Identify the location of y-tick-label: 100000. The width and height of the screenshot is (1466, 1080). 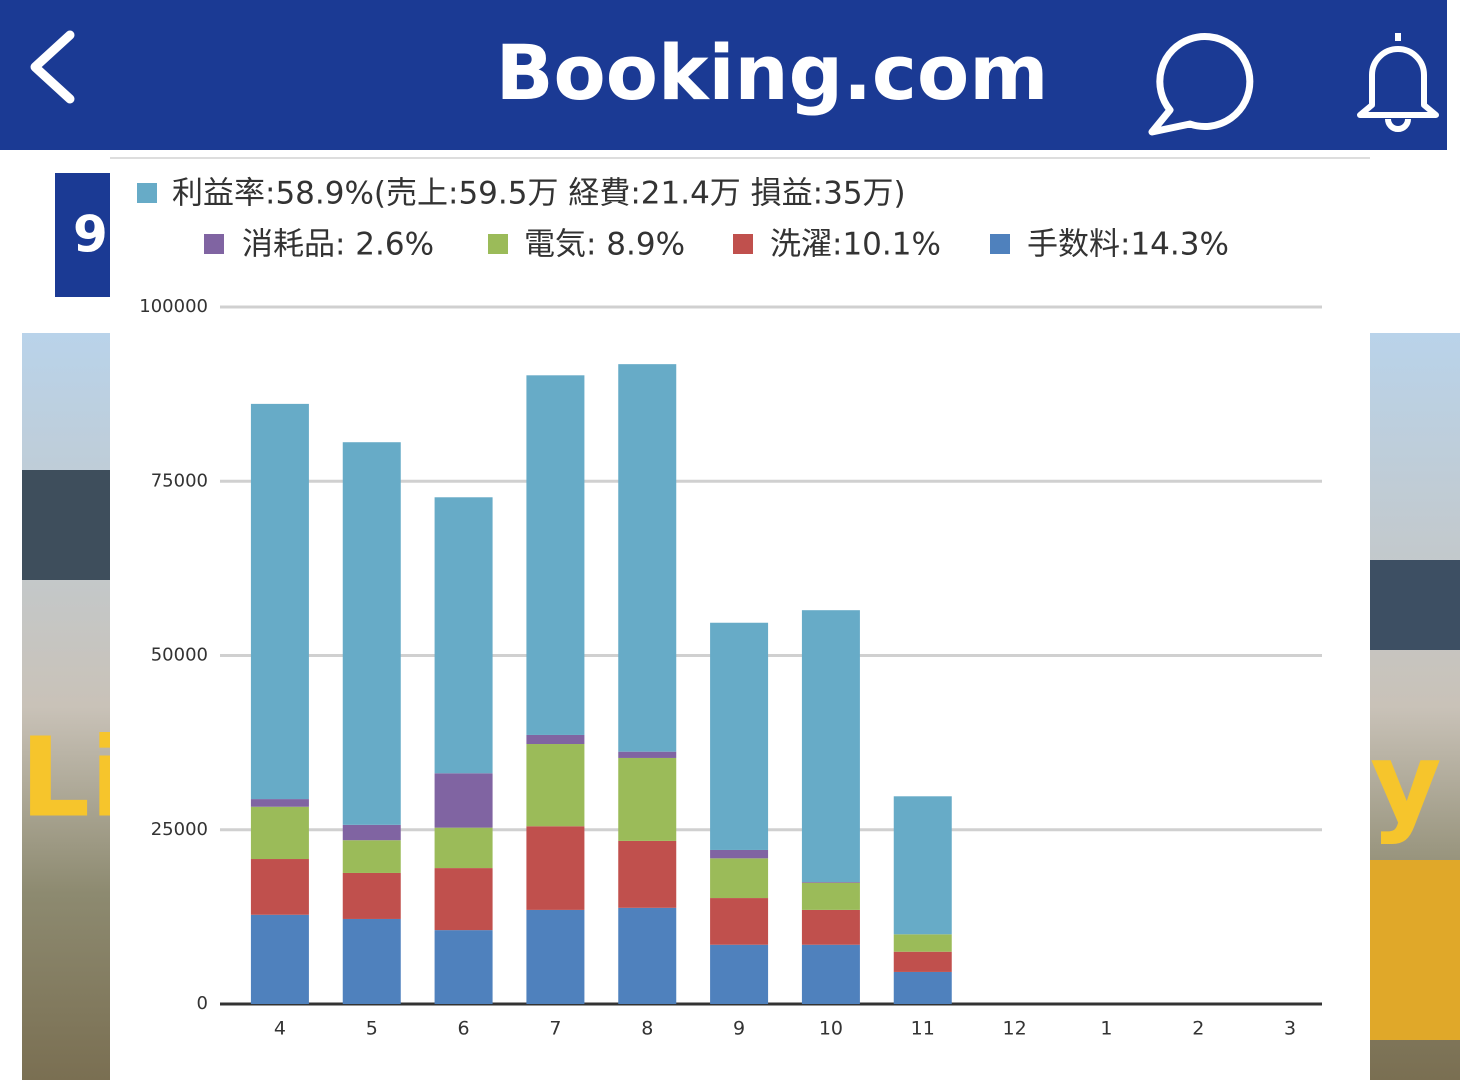
(173, 306).